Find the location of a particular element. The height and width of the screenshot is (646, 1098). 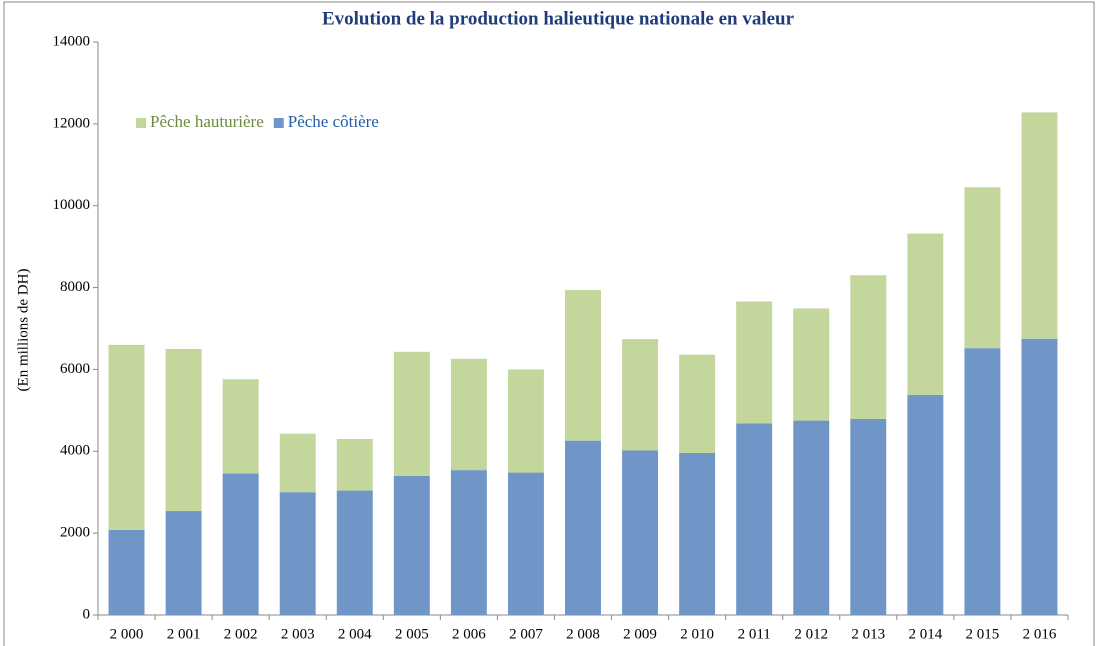

y-tick-label: 6000 is located at coordinates (75, 369).